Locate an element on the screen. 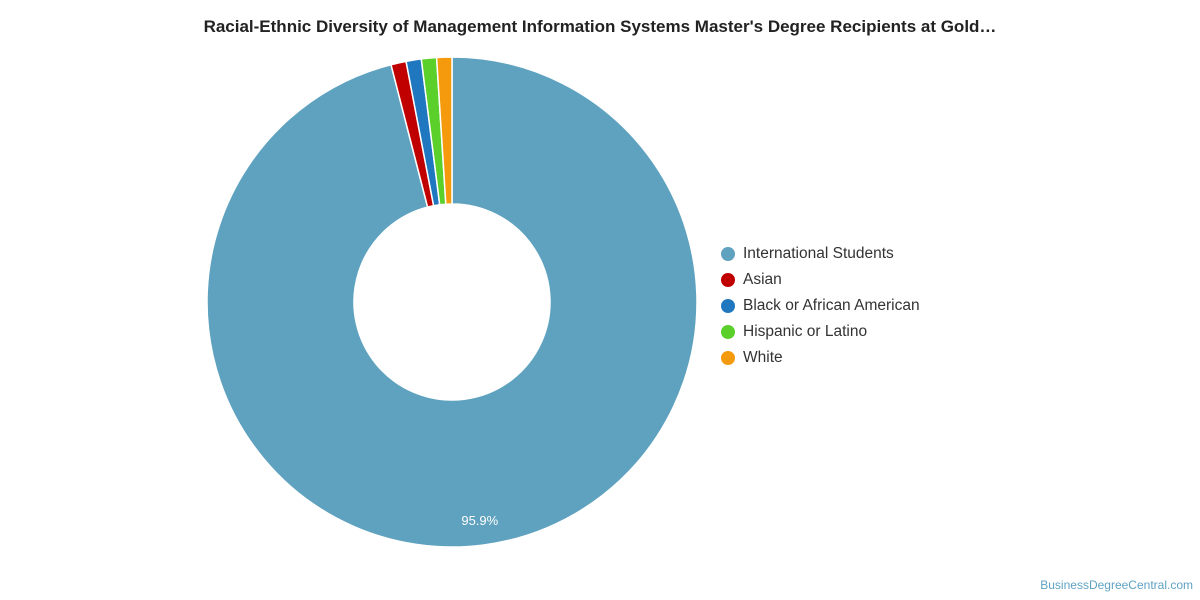 Image resolution: width=1200 pixels, height=600 pixels. legend-item-black-or-african-american: Black or African American is located at coordinates (820, 306).